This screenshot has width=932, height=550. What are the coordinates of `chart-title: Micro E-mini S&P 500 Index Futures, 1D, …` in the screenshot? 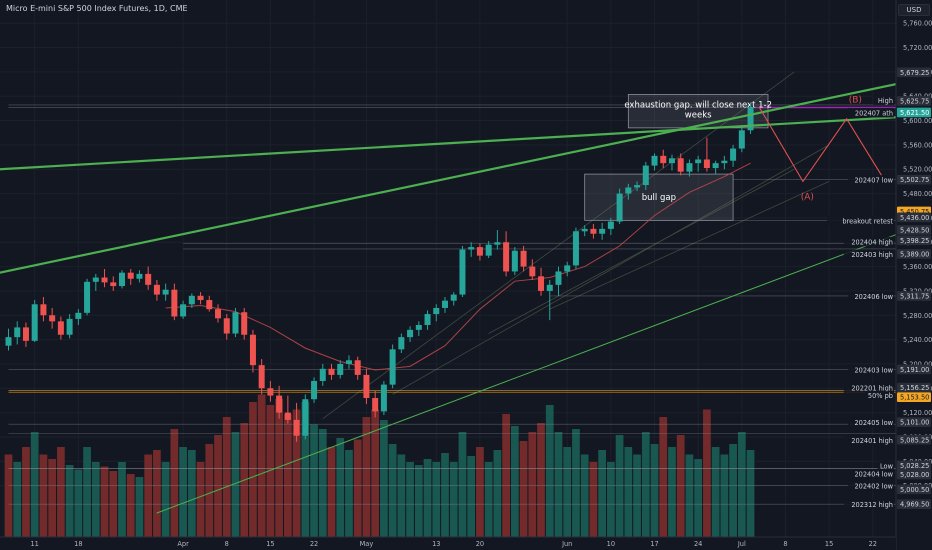 It's located at (97, 8).